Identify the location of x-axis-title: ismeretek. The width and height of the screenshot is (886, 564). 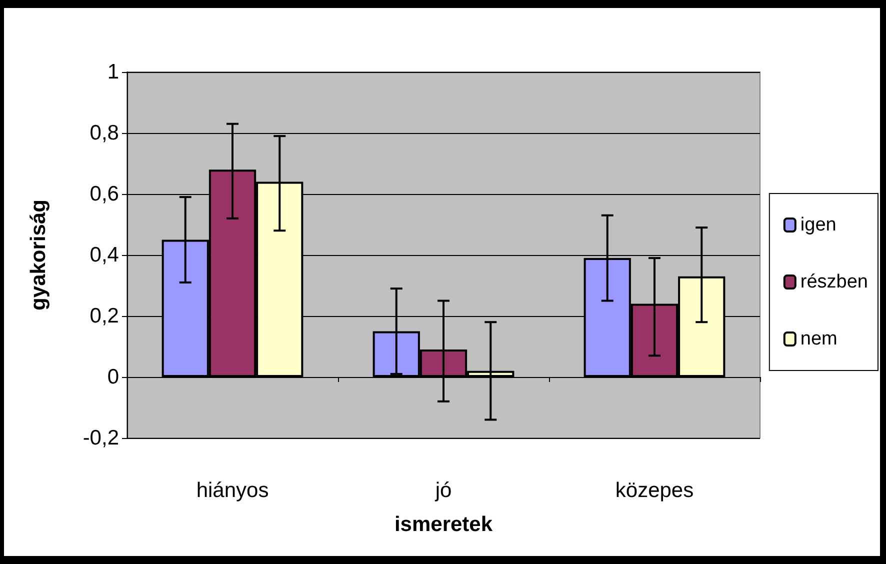
(443, 524).